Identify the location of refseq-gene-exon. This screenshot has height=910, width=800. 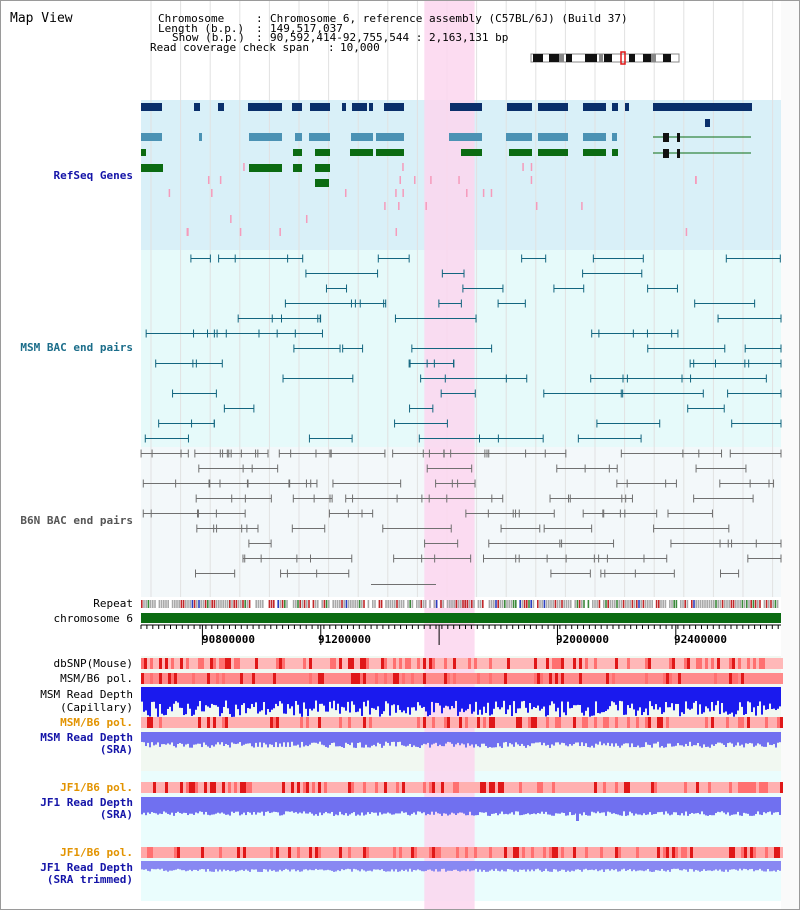
(320, 107).